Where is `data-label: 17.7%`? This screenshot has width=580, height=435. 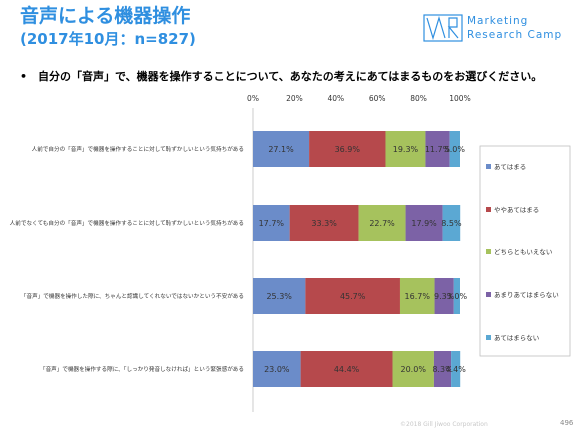 data-label: 17.7% is located at coordinates (272, 223).